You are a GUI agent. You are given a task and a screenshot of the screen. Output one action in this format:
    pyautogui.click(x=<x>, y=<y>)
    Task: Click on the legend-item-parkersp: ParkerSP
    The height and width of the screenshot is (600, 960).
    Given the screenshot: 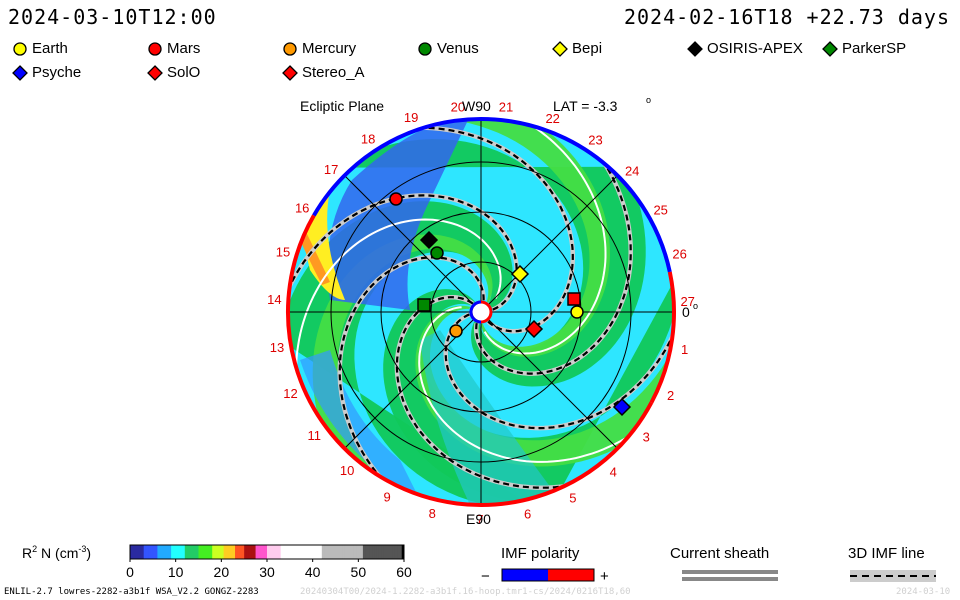 What is the action you would take?
    pyautogui.click(x=864, y=48)
    